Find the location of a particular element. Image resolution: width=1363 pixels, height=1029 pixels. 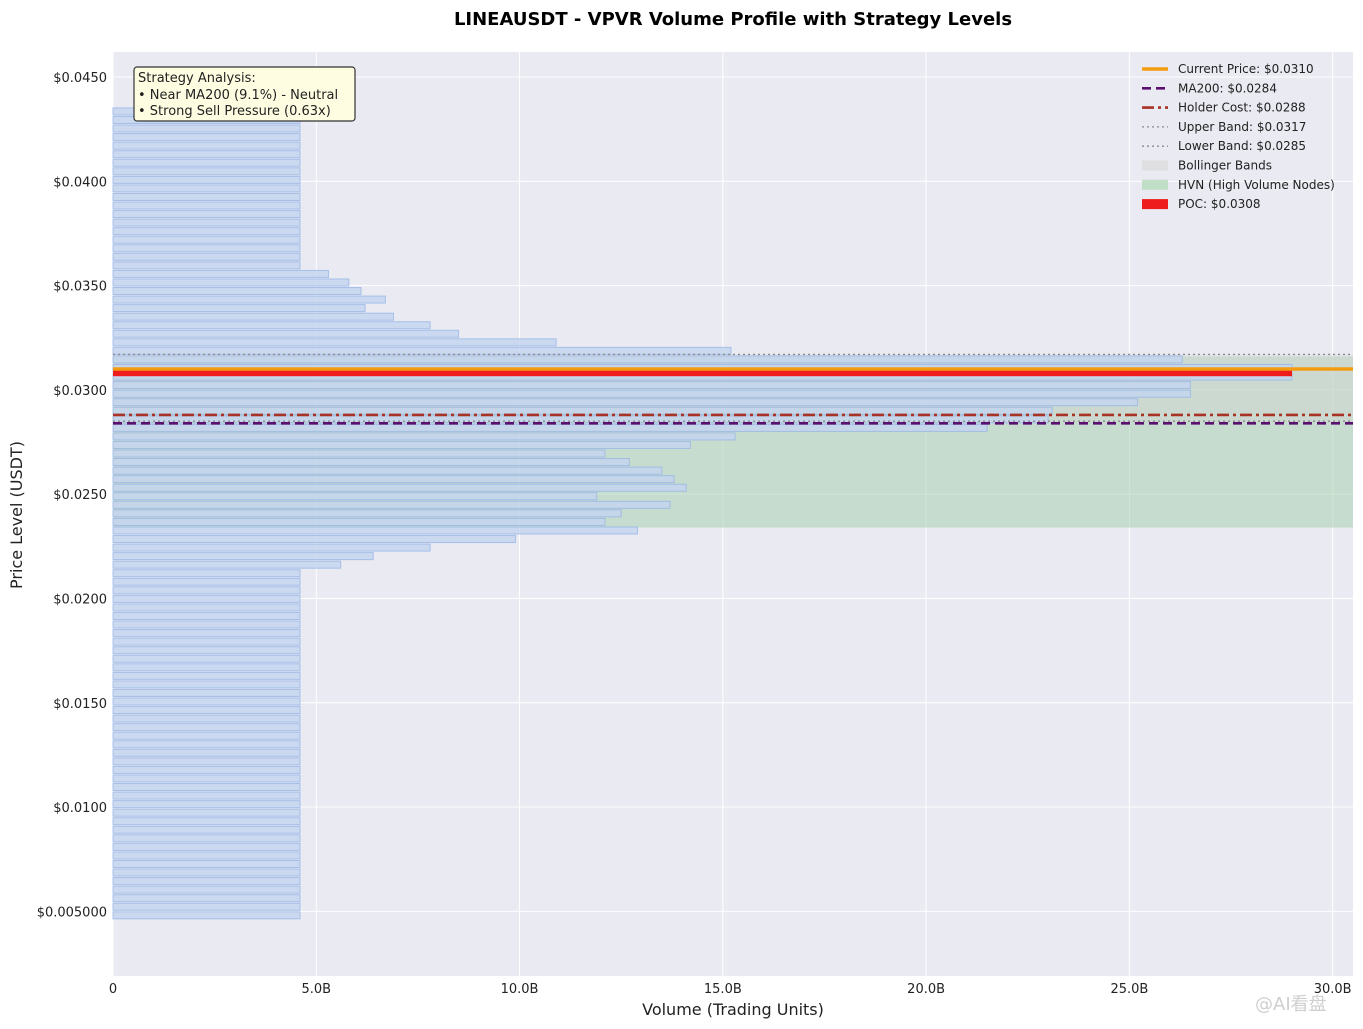

x-axis-label: Volume (Trading Units) is located at coordinates (733, 1009).